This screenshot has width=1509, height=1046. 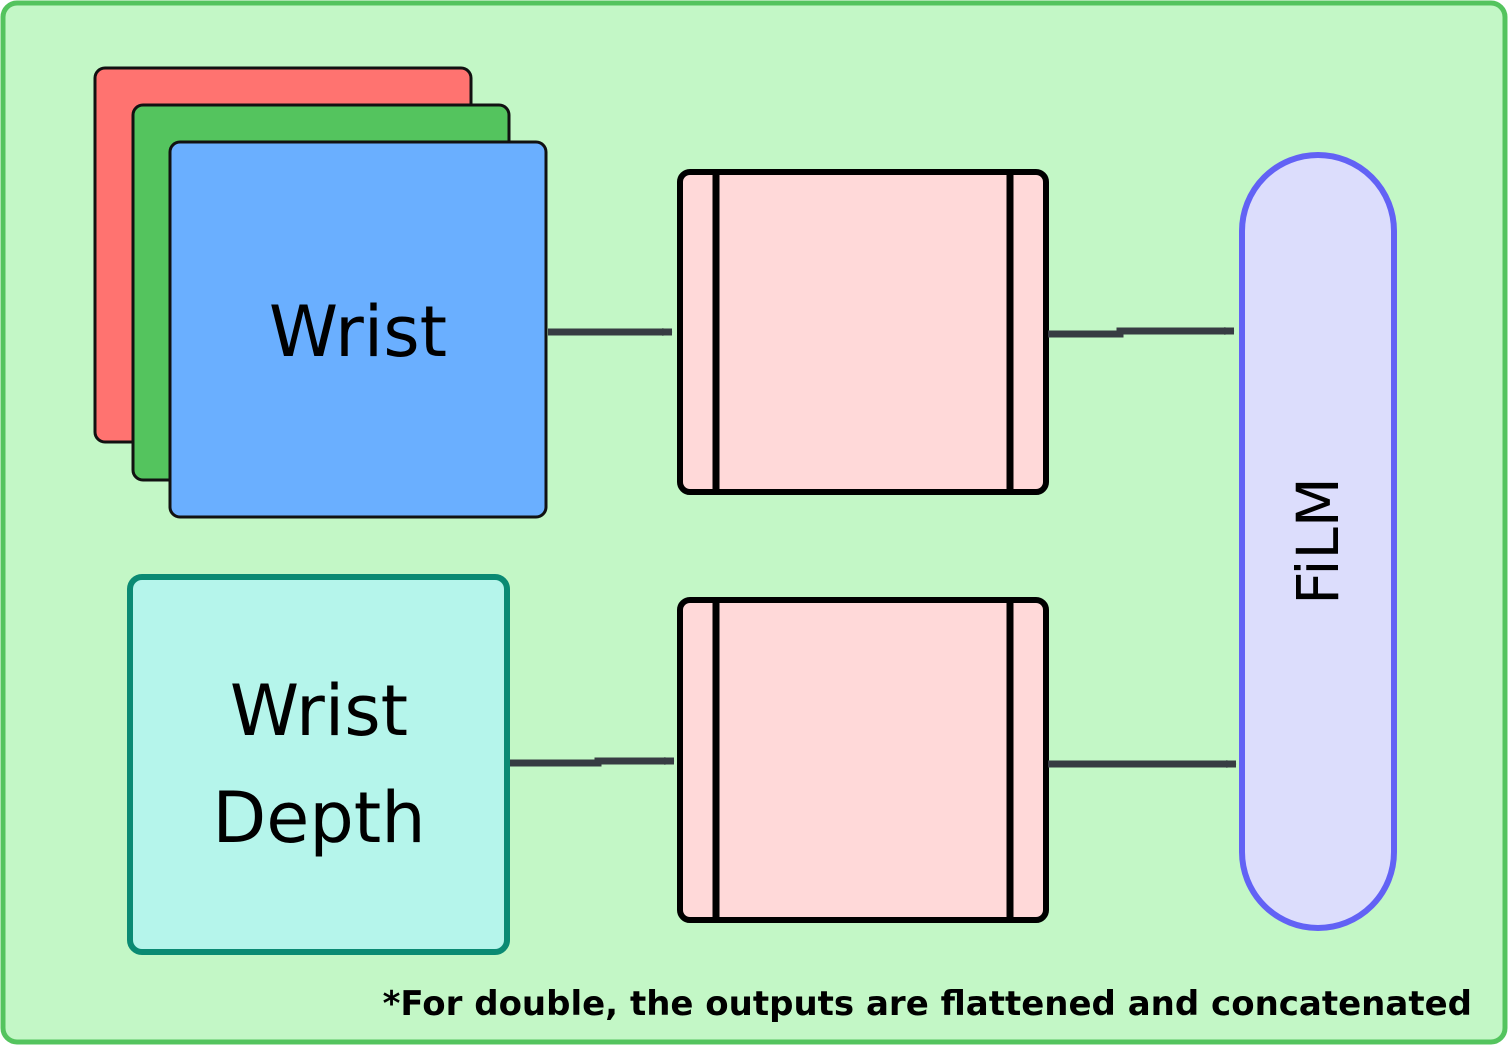 What do you see at coordinates (318, 818) in the screenshot?
I see `wrist-depth-label-line2: Depth` at bounding box center [318, 818].